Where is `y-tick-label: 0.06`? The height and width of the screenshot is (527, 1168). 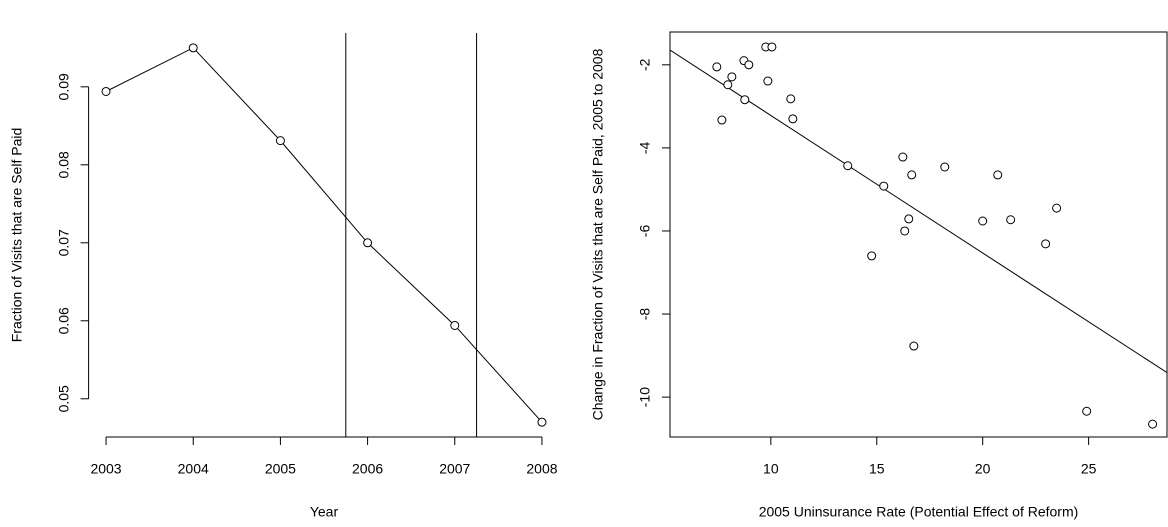
y-tick-label: 0.06 is located at coordinates (63, 320).